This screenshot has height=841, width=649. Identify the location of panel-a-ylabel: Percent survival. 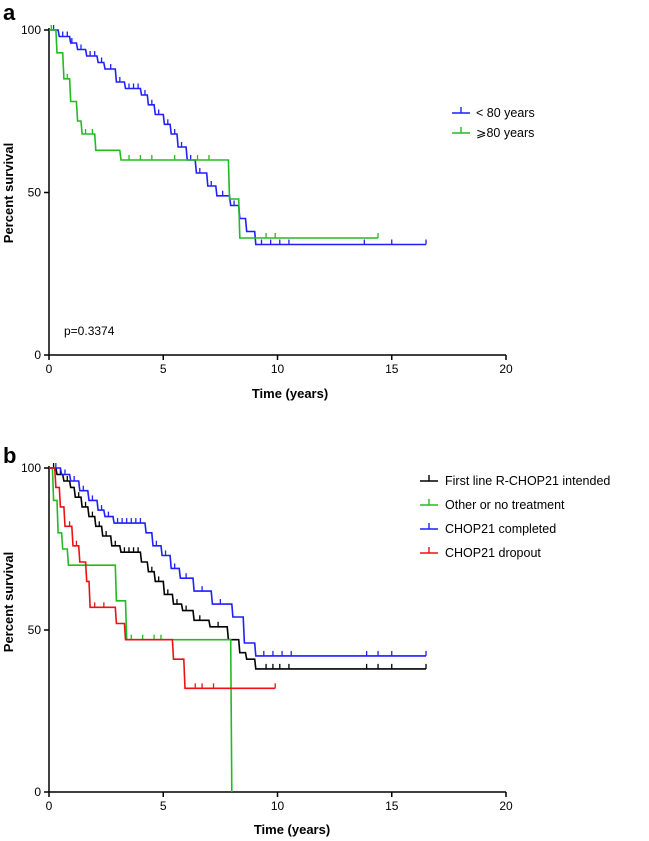
(8, 193).